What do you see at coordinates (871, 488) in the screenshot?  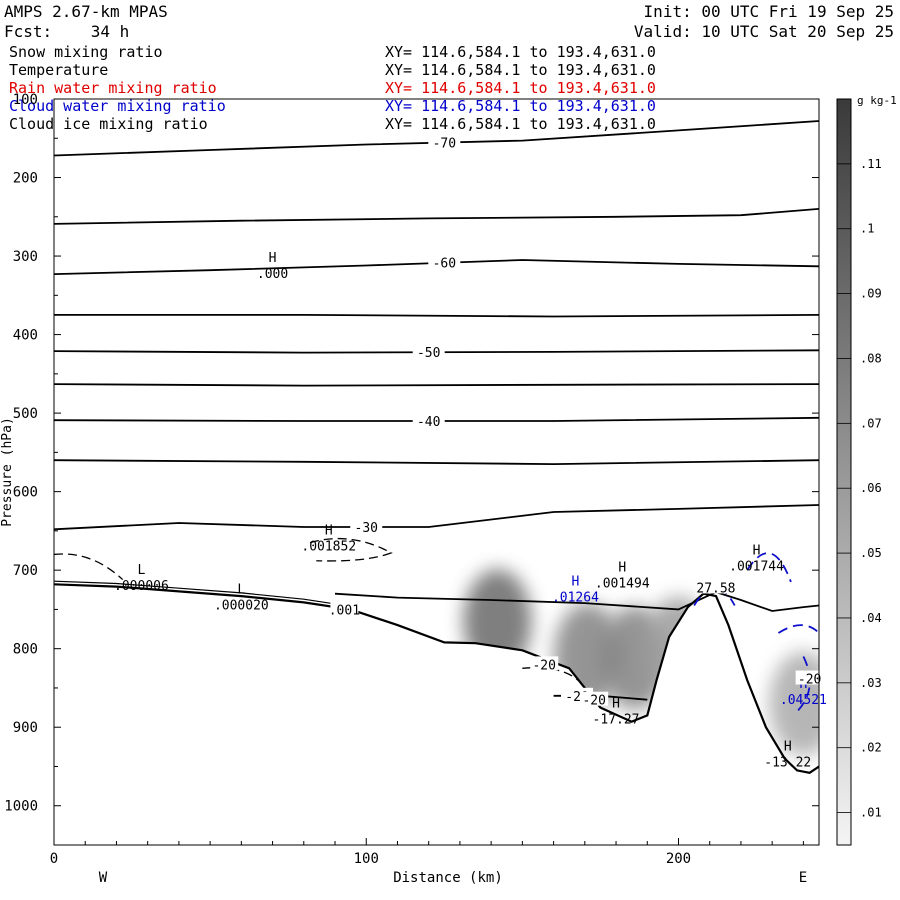 I see `colorbar-label-5: .06` at bounding box center [871, 488].